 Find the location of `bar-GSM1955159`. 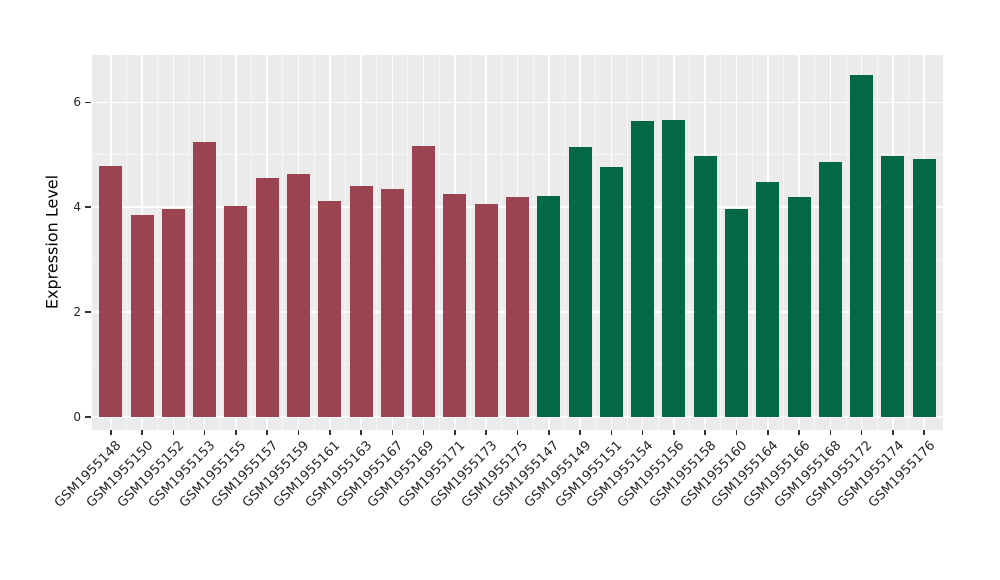

bar-GSM1955159 is located at coordinates (298, 295).